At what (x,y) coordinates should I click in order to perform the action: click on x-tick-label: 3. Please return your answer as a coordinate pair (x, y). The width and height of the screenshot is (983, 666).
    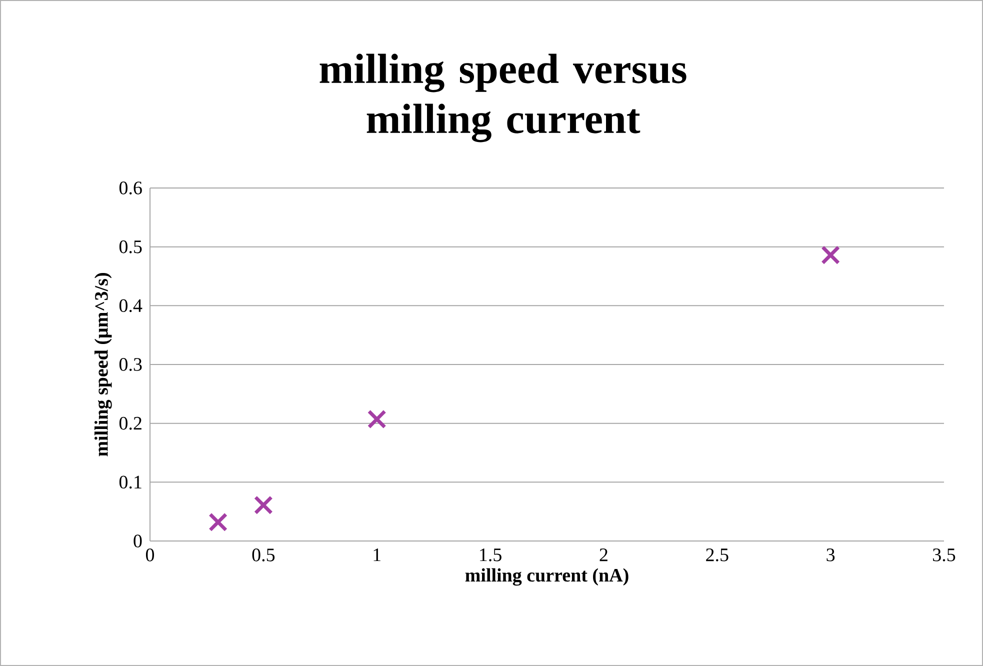
    Looking at the image, I should click on (830, 555).